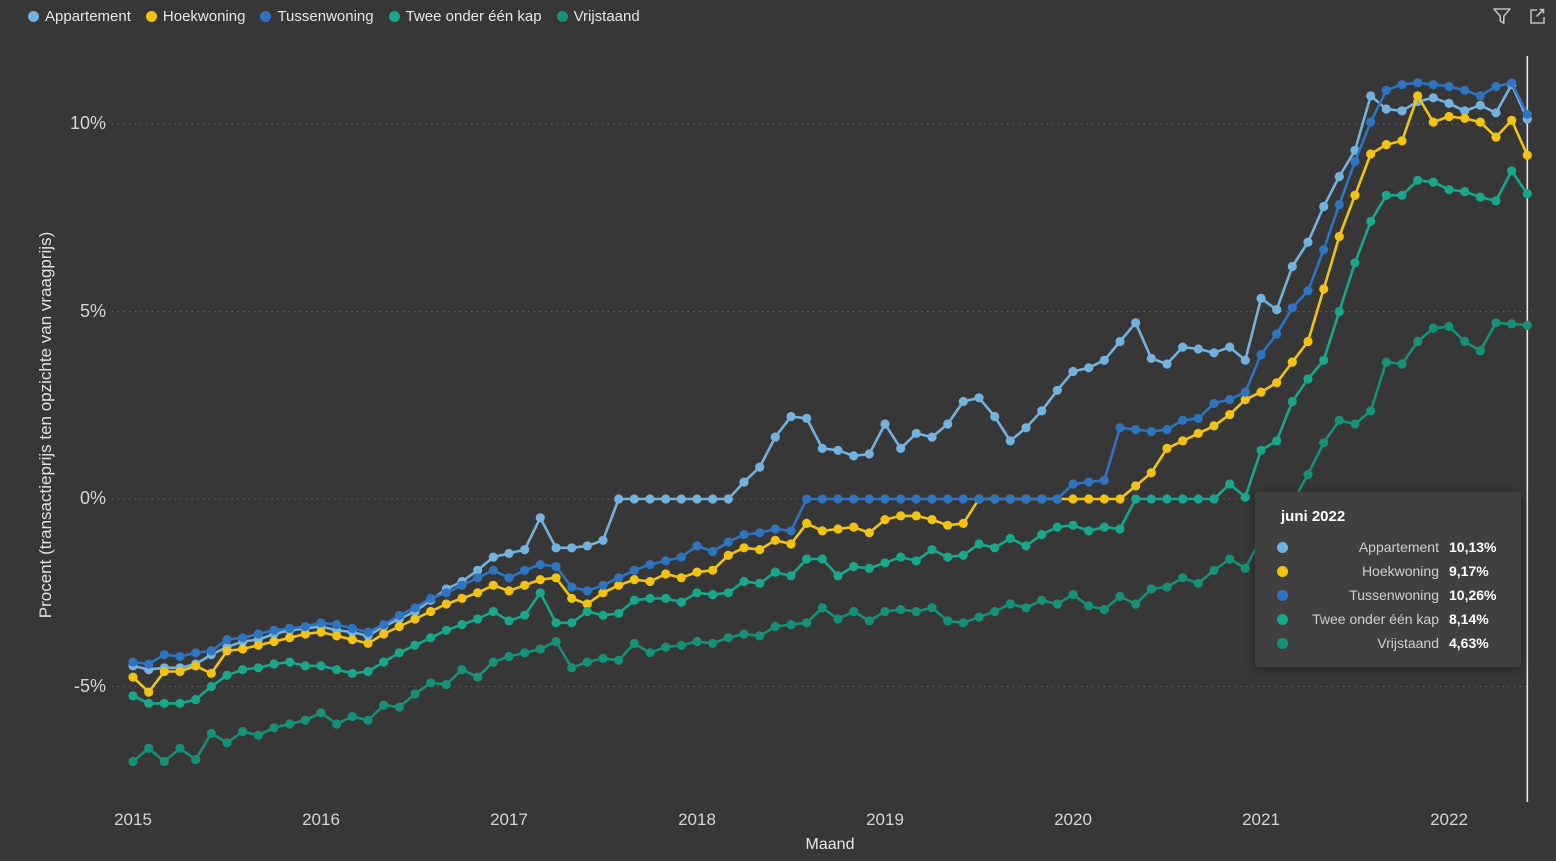 The height and width of the screenshot is (861, 1556). I want to click on tooltip-series-label: Hoekwoning, so click(1400, 571).